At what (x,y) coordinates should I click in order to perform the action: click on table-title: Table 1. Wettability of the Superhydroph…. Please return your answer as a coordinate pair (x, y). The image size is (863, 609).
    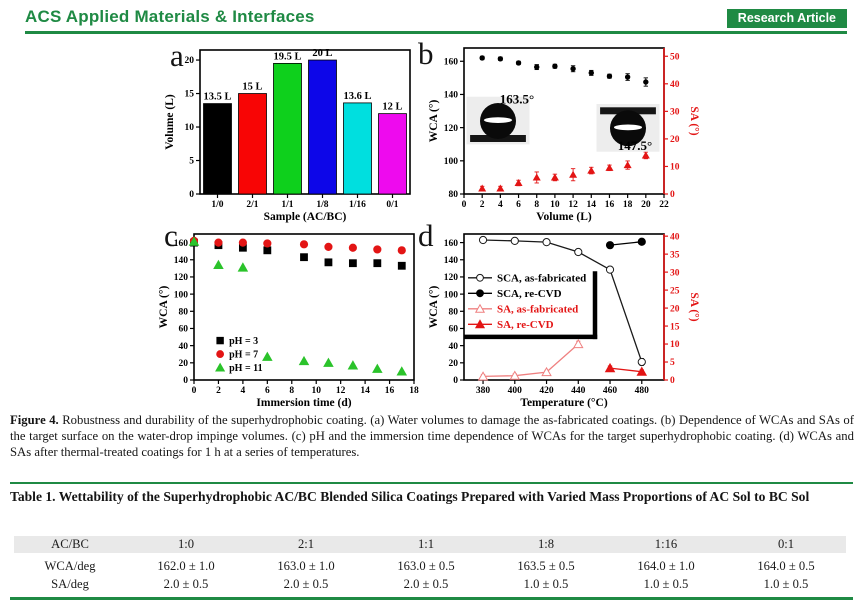
    Looking at the image, I should click on (410, 496).